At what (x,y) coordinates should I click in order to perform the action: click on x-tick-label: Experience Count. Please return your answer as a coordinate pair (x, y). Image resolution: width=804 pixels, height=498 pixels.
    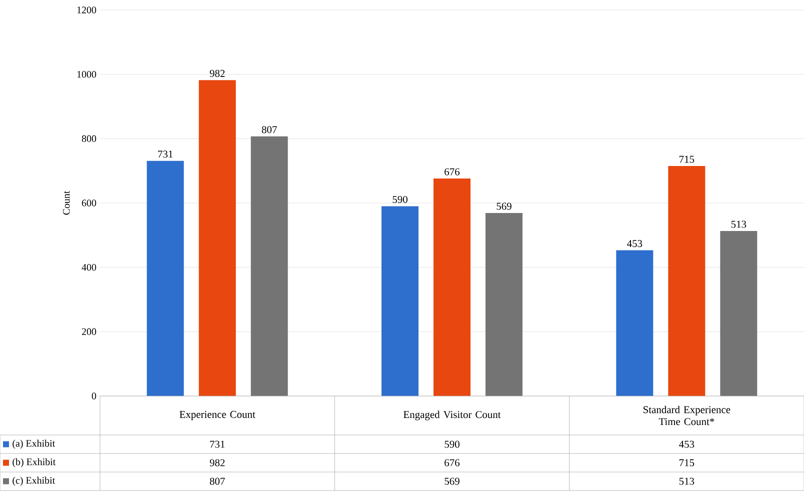
    Looking at the image, I should click on (218, 415).